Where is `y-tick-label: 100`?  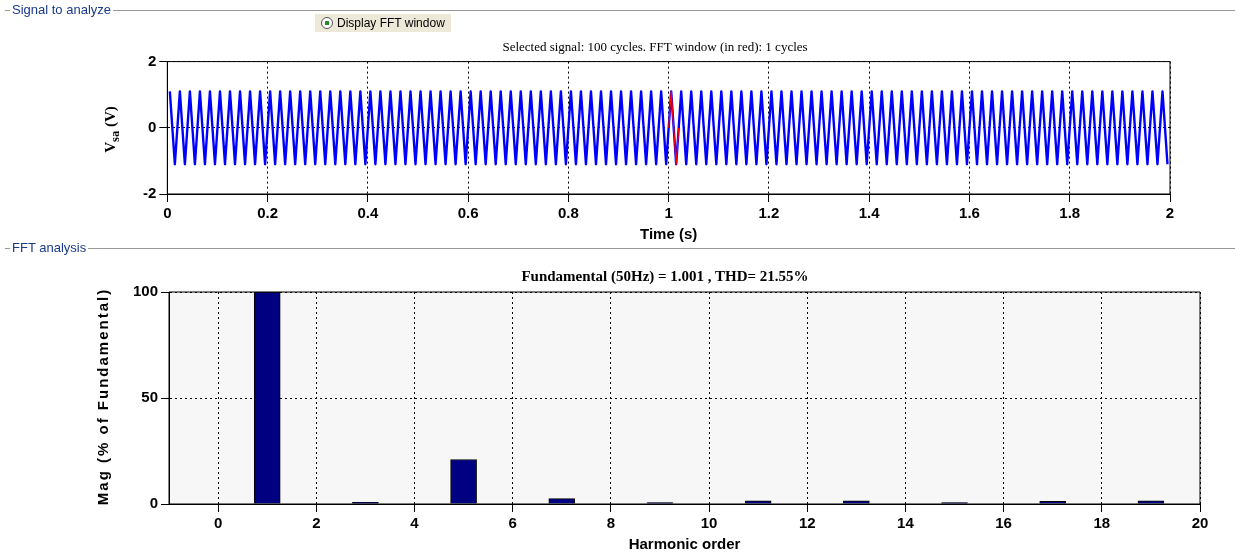 y-tick-label: 100 is located at coordinates (146, 291).